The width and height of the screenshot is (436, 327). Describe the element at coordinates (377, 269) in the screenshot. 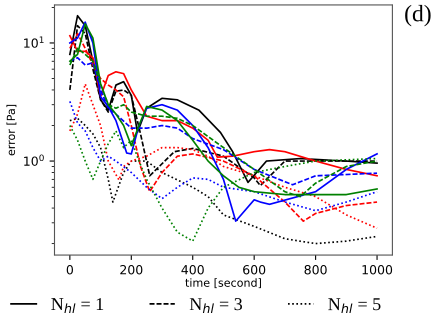

I see `x-tick-label: 1000` at that location.